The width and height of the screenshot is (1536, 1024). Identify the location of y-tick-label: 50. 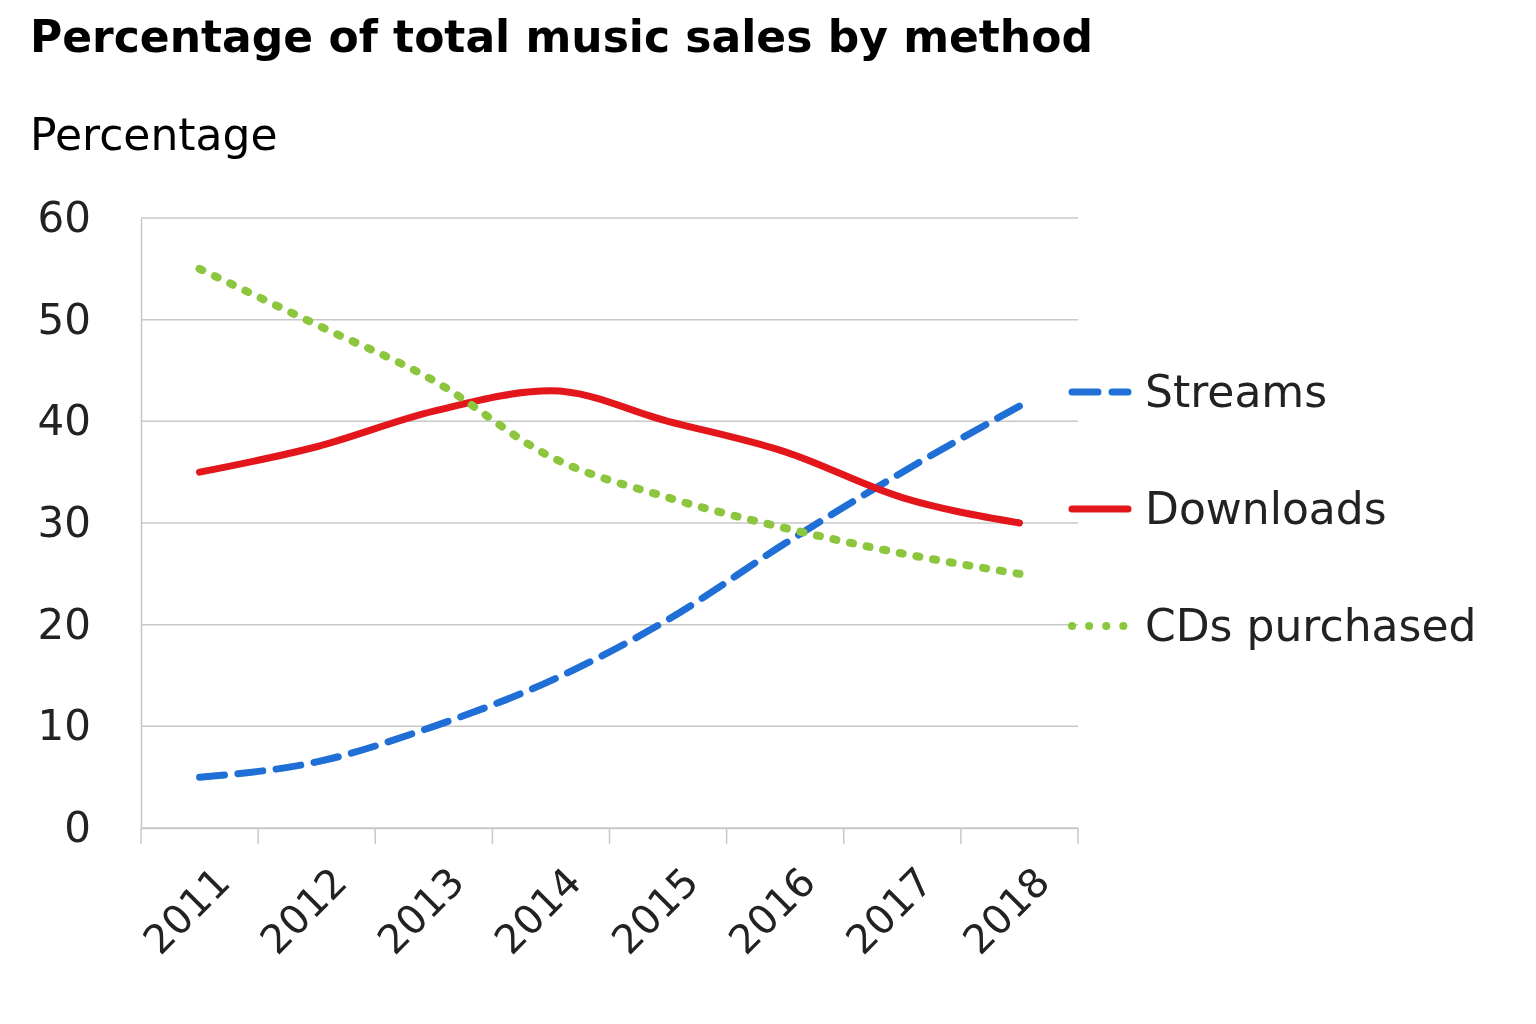
(64, 319).